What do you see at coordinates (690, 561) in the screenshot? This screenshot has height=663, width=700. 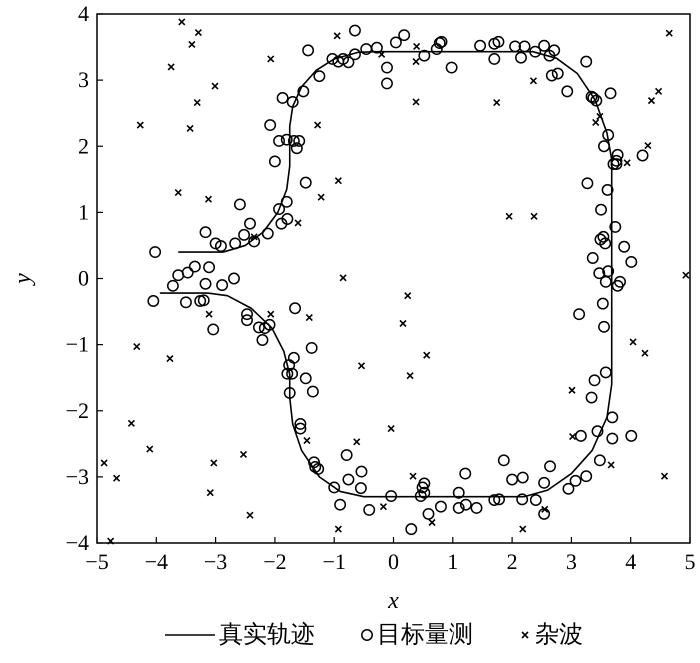 I see `x-tick-label: 5` at bounding box center [690, 561].